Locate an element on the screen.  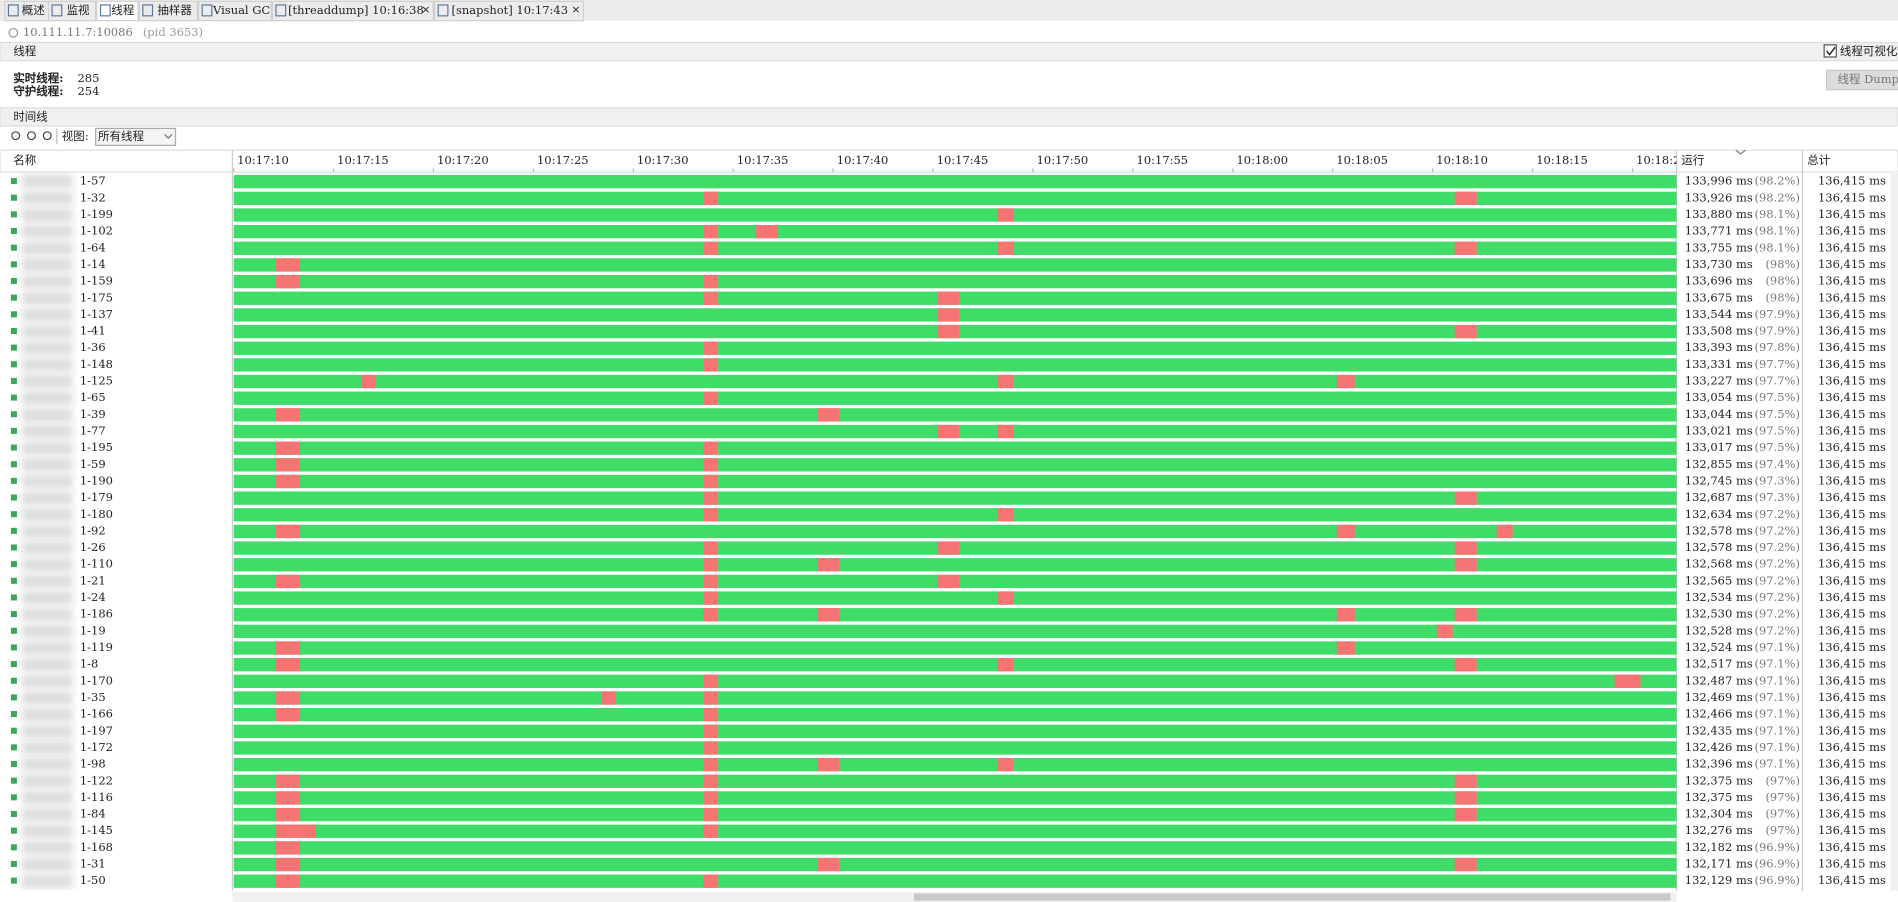
run-time: 133,044 ms is located at coordinates (1719, 414).